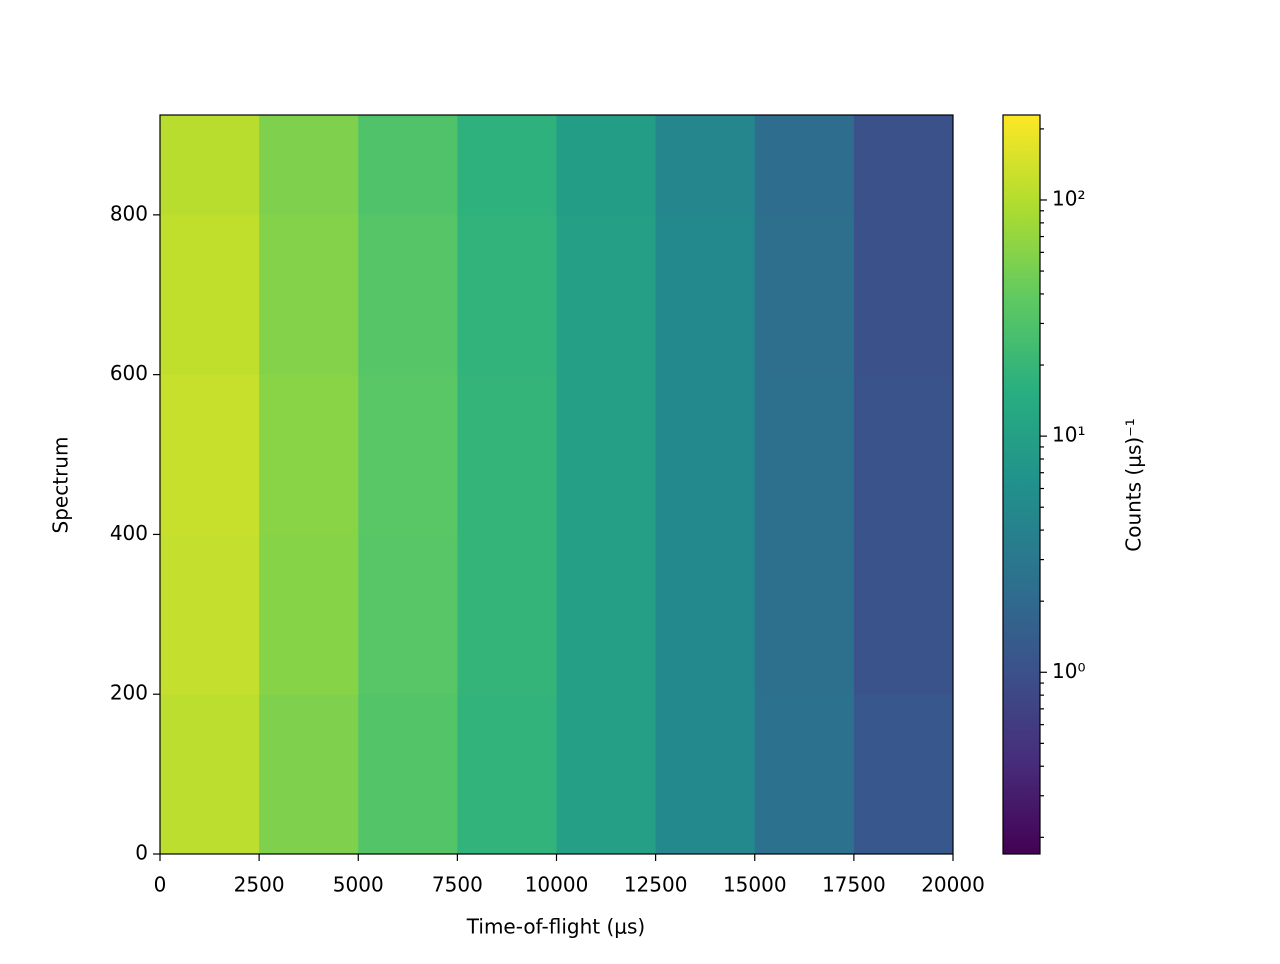 The height and width of the screenshot is (964, 1280). What do you see at coordinates (259, 885) in the screenshot?
I see `x-tick-label: 2500` at bounding box center [259, 885].